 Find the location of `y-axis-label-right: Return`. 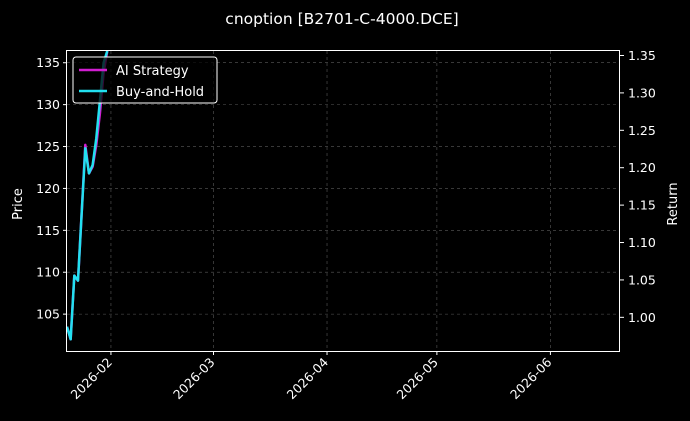

y-axis-label-right: Return is located at coordinates (673, 203).